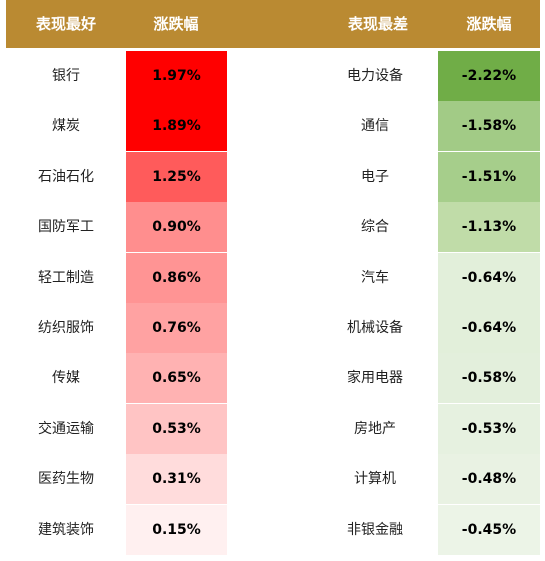 This screenshot has width=545, height=561. Describe the element at coordinates (375, 529) in the screenshot. I see `worst-industry-name: 非银金融` at that location.